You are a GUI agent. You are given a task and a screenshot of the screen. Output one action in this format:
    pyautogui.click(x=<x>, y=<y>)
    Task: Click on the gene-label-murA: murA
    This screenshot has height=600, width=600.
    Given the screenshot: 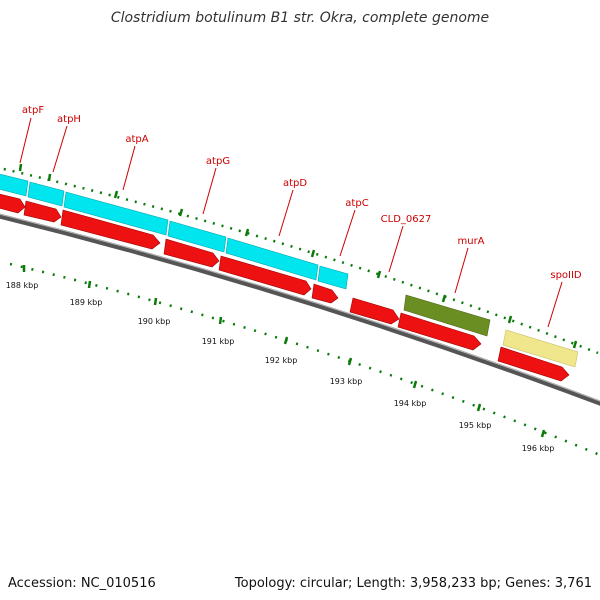 What is the action you would take?
    pyautogui.click(x=470, y=241)
    